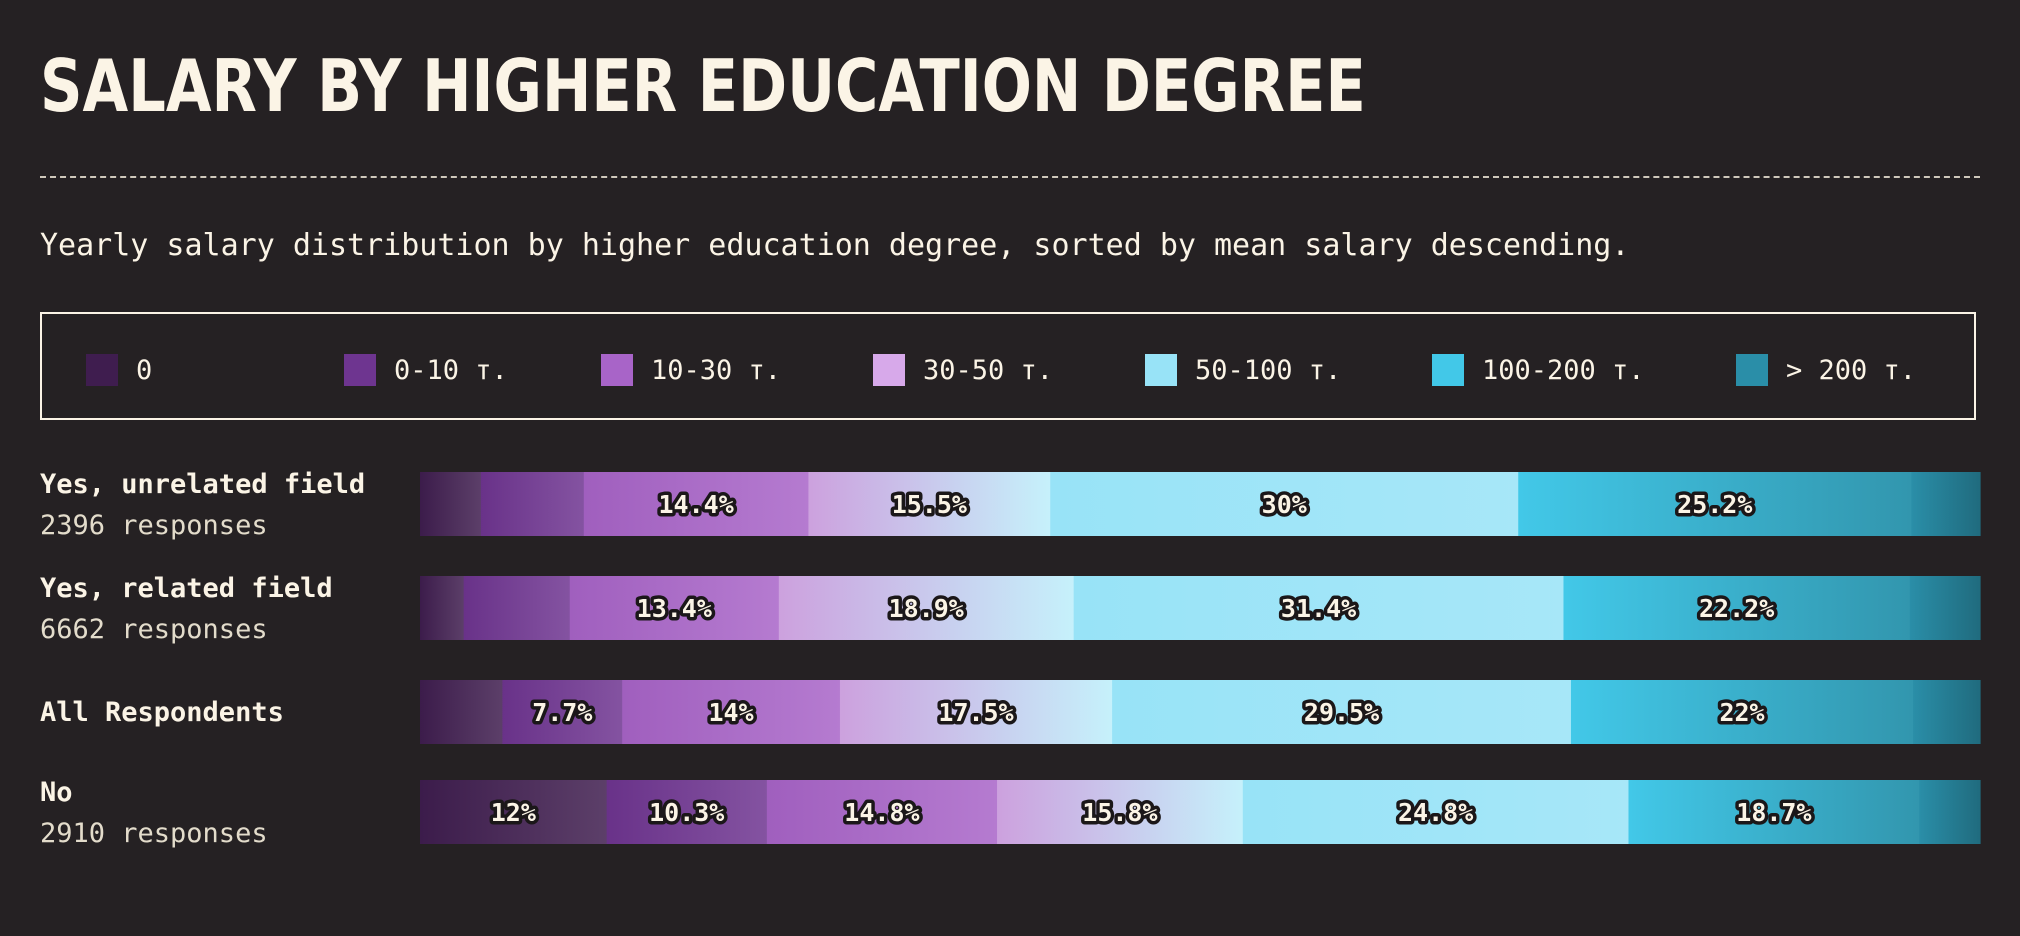  I want to click on legend-item-over-200: > 200 т., so click(1826, 370).